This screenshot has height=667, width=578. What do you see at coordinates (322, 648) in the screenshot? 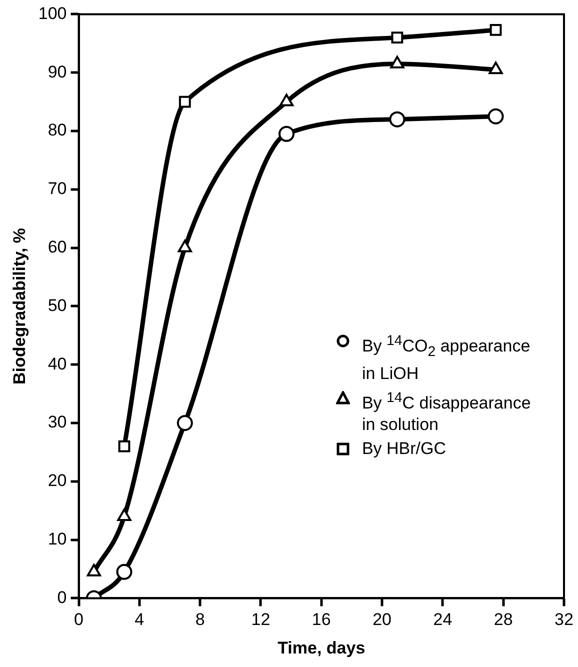
I see `x-axis-title: Time, days` at bounding box center [322, 648].